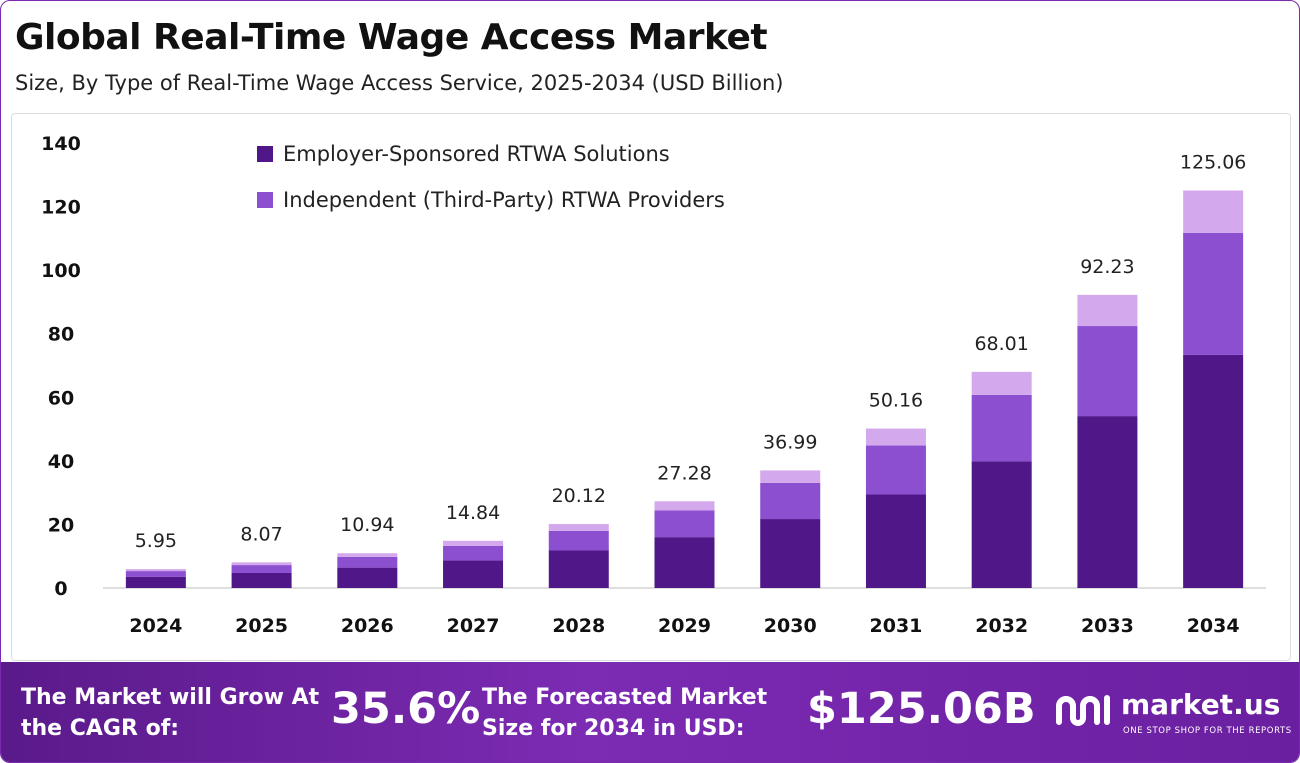 The width and height of the screenshot is (1300, 763). What do you see at coordinates (790, 442) in the screenshot?
I see `bar-total-label: 36.99` at bounding box center [790, 442].